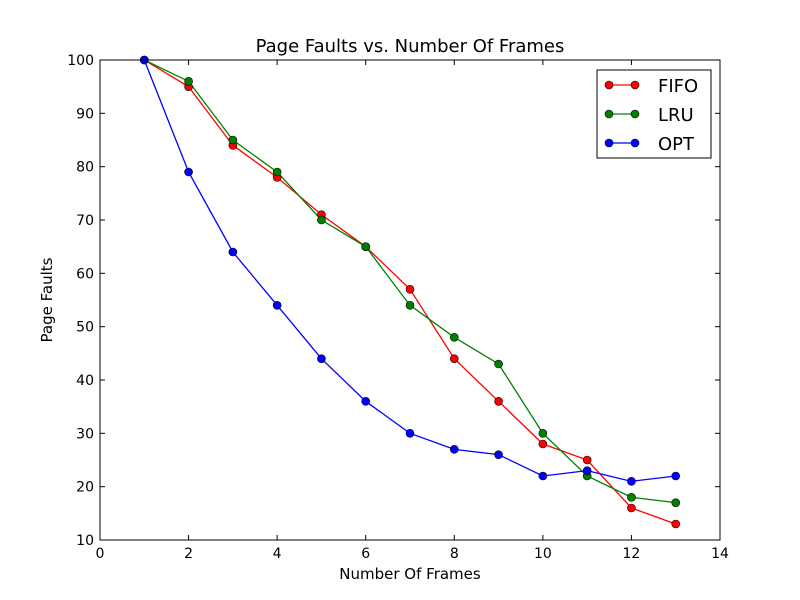  What do you see at coordinates (100, 554) in the screenshot?
I see `x-tick-label: 0` at bounding box center [100, 554].